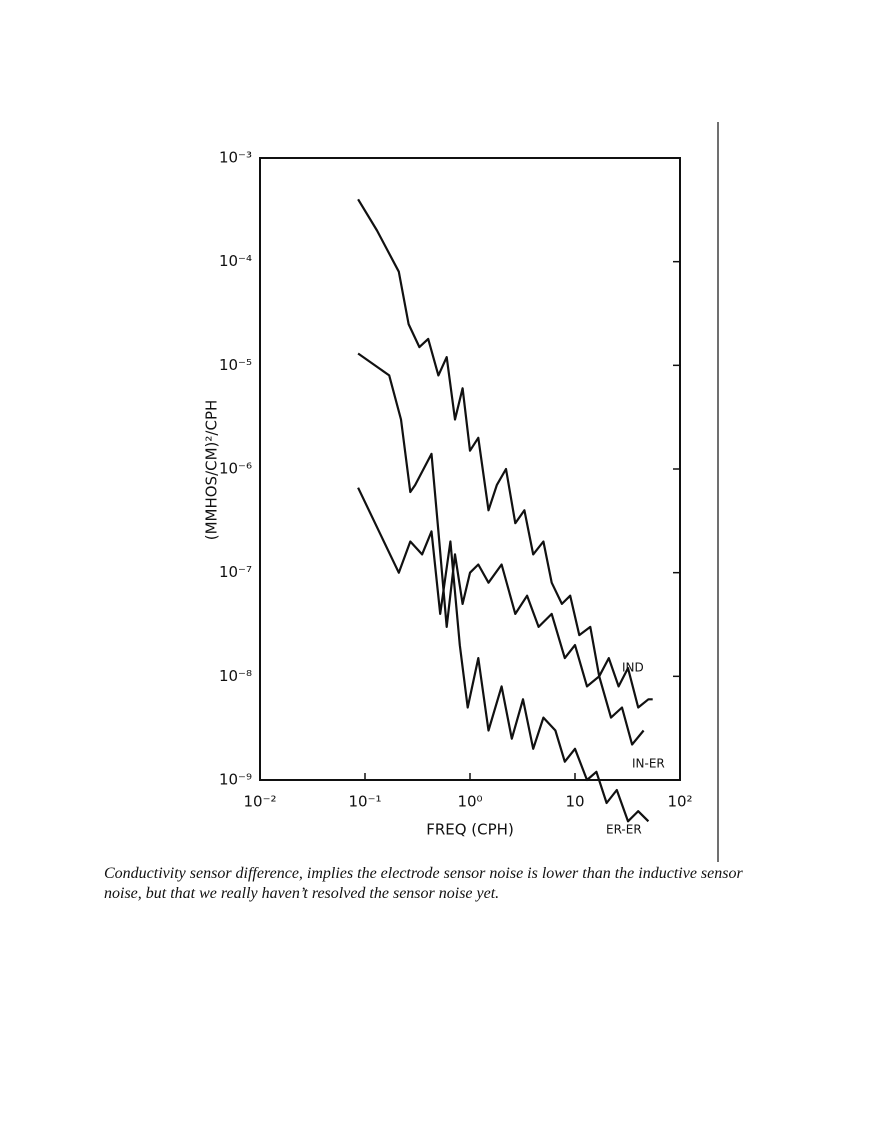  Describe the element at coordinates (212, 470) in the screenshot. I see `y-axis-label: (MMHOS/CM)²/CPH` at that location.